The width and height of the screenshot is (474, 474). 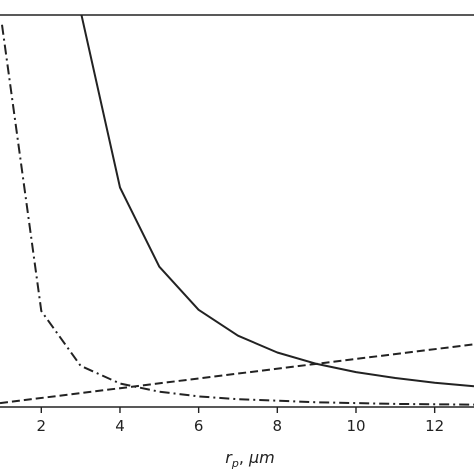 I want to click on x-axis-label: rp, μm, so click(x=250, y=459).